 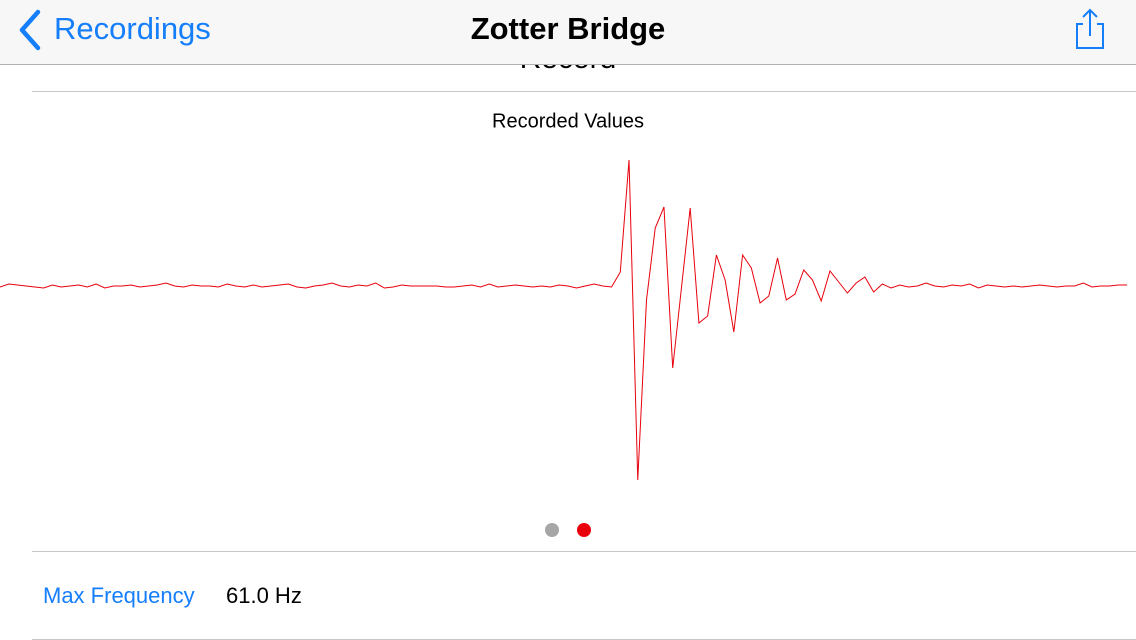 What do you see at coordinates (30, 30) in the screenshot?
I see `back-chevron` at bounding box center [30, 30].